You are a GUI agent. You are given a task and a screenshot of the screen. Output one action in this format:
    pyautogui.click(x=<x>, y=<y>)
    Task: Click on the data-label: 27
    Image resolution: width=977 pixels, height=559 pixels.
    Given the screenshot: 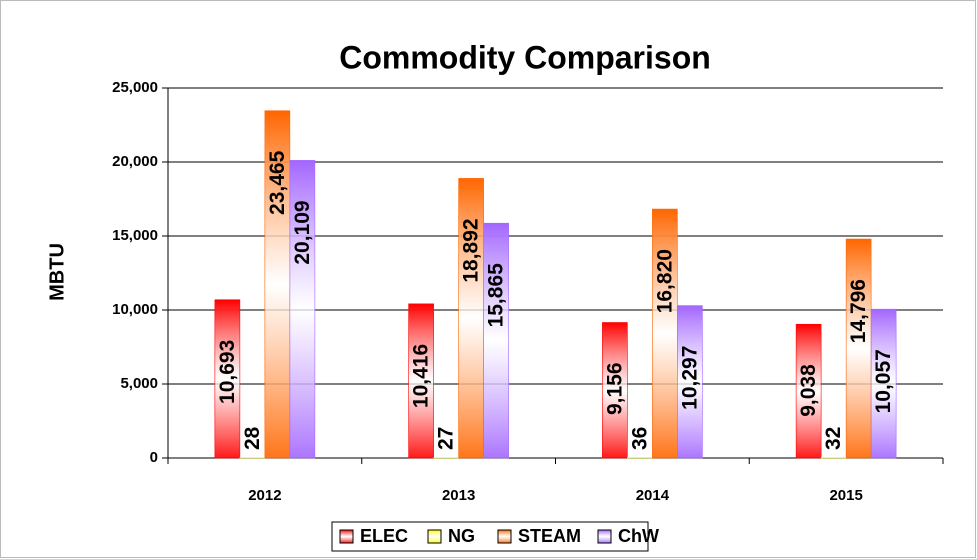 What is the action you would take?
    pyautogui.click(x=446, y=438)
    